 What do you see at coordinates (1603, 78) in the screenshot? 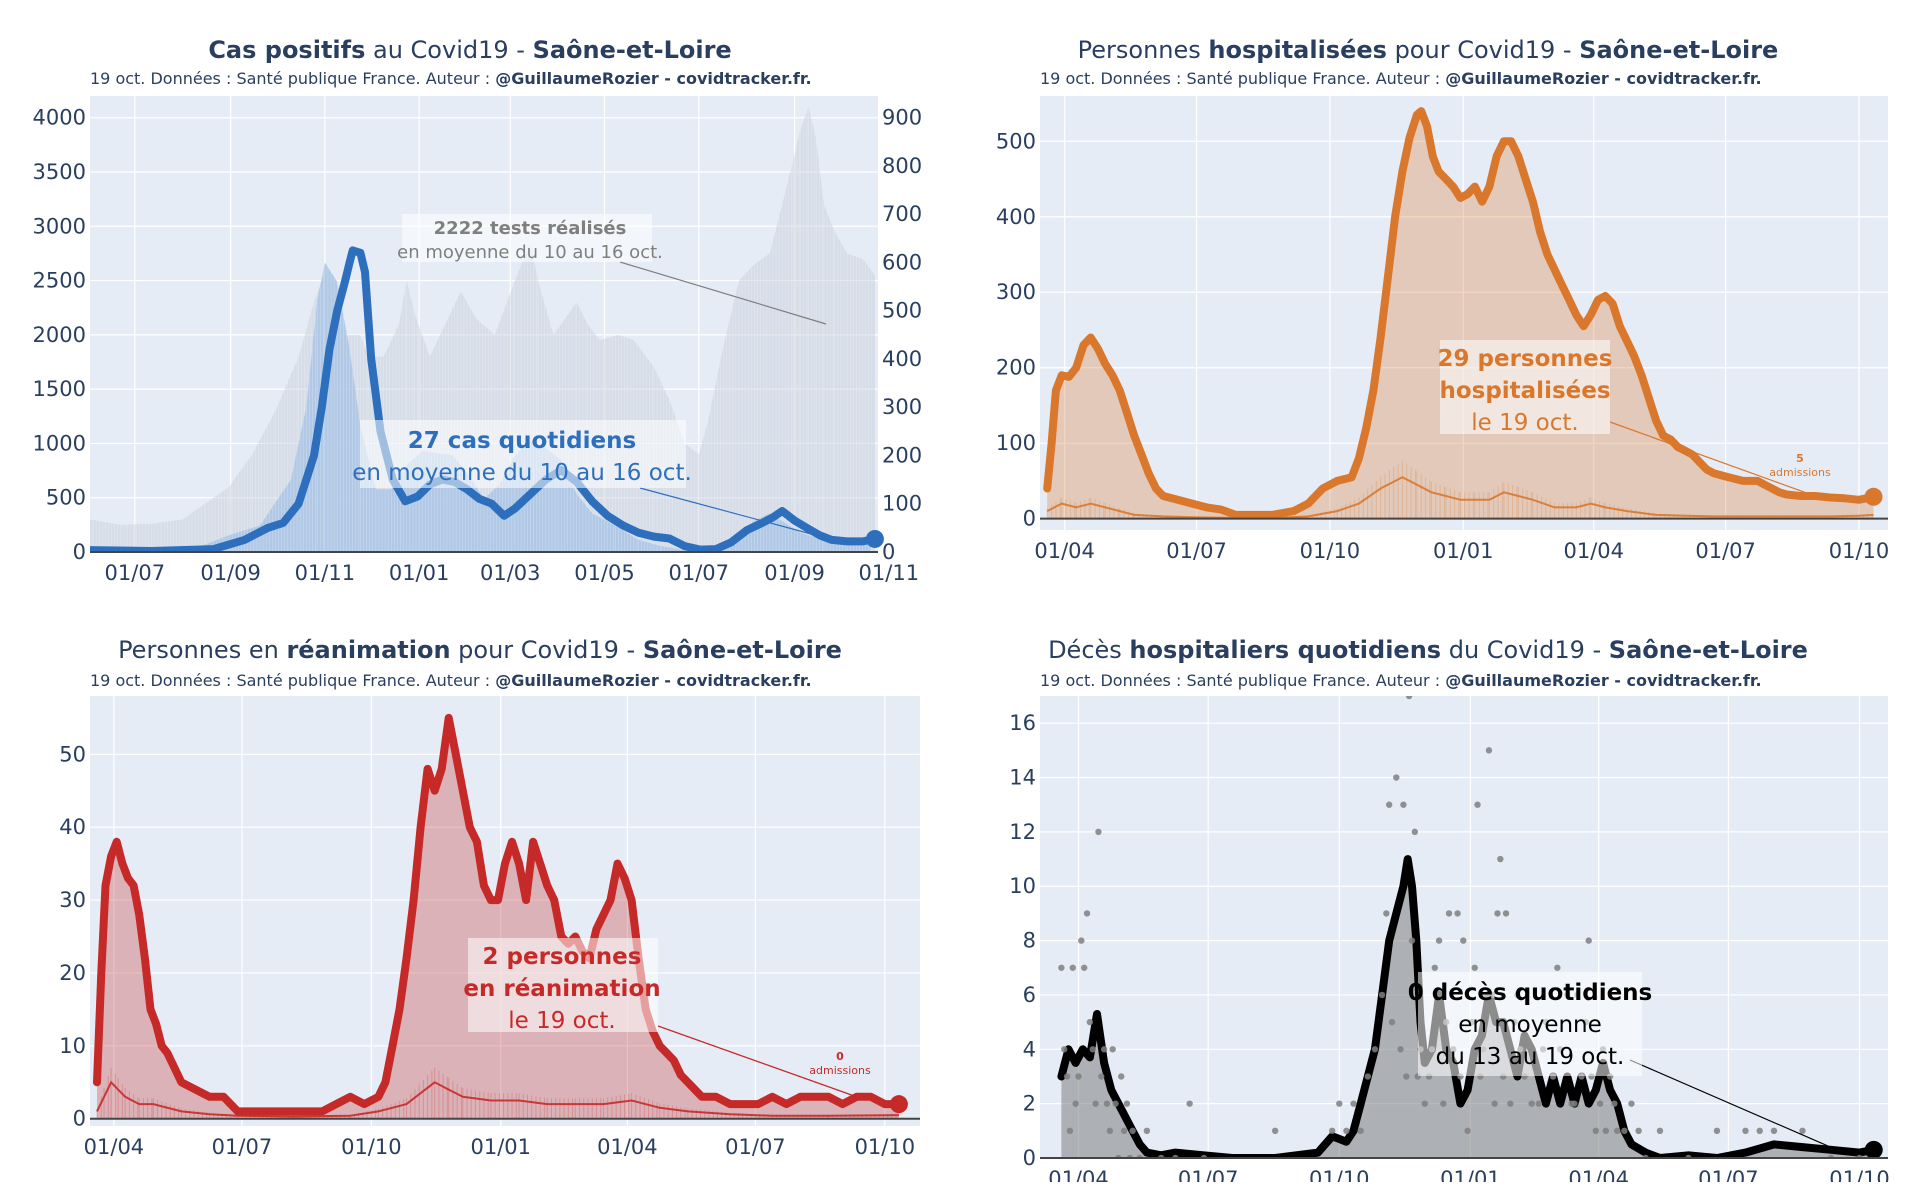
I see `chart-subtitle-part-1: @GuillaumeRozier - covidtracker.fr.` at bounding box center [1603, 78].